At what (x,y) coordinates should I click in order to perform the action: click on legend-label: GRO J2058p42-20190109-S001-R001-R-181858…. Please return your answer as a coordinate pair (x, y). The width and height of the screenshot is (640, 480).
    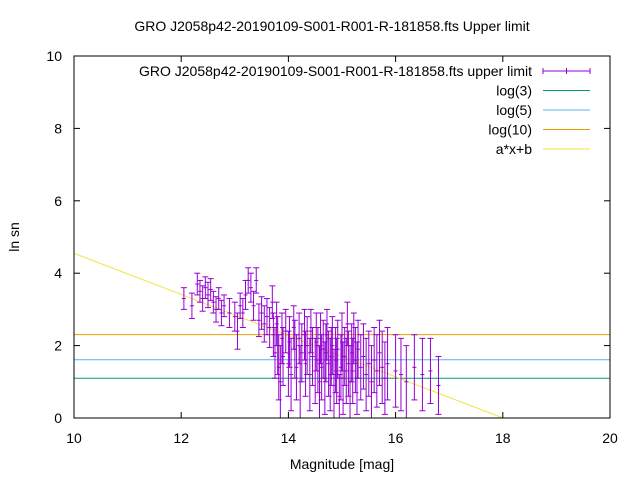
    Looking at the image, I should click on (335, 71).